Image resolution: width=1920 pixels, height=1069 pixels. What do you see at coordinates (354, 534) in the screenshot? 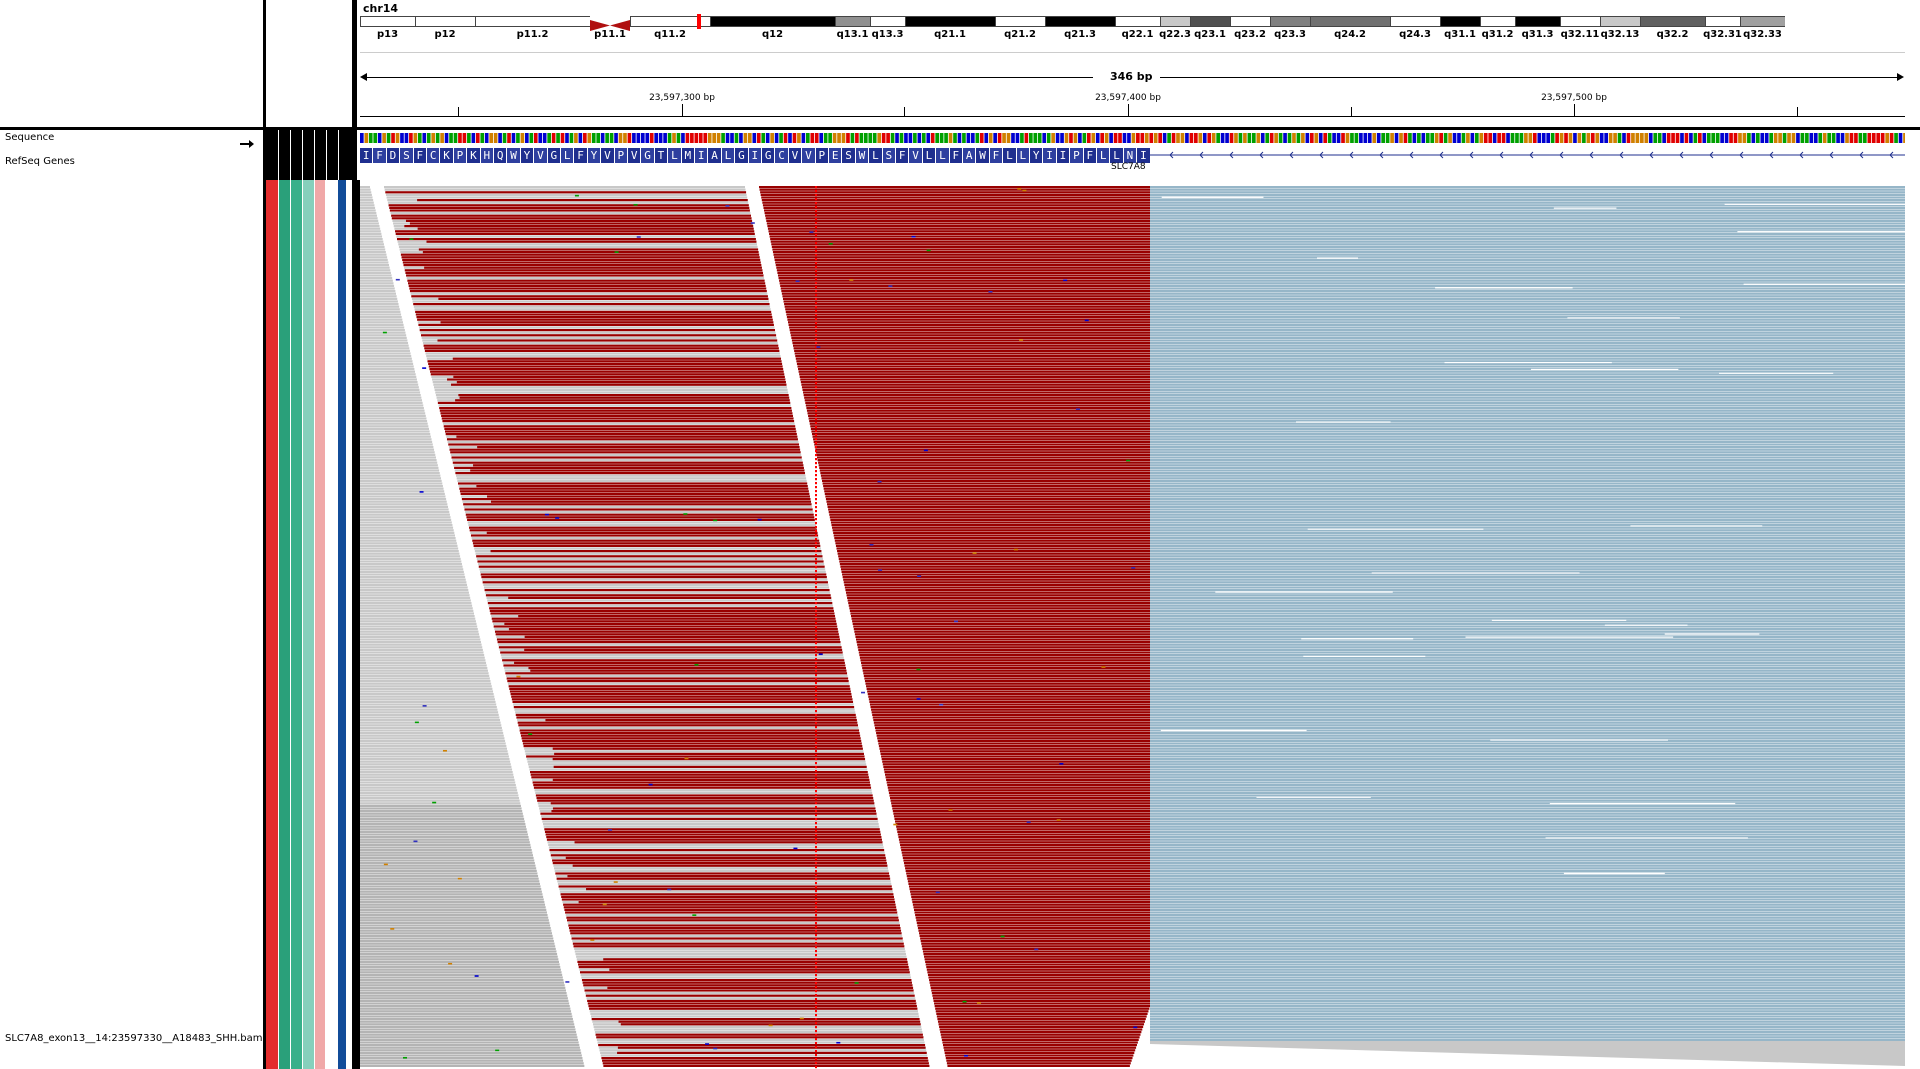
I see `attribute-panel-divider` at bounding box center [354, 534].